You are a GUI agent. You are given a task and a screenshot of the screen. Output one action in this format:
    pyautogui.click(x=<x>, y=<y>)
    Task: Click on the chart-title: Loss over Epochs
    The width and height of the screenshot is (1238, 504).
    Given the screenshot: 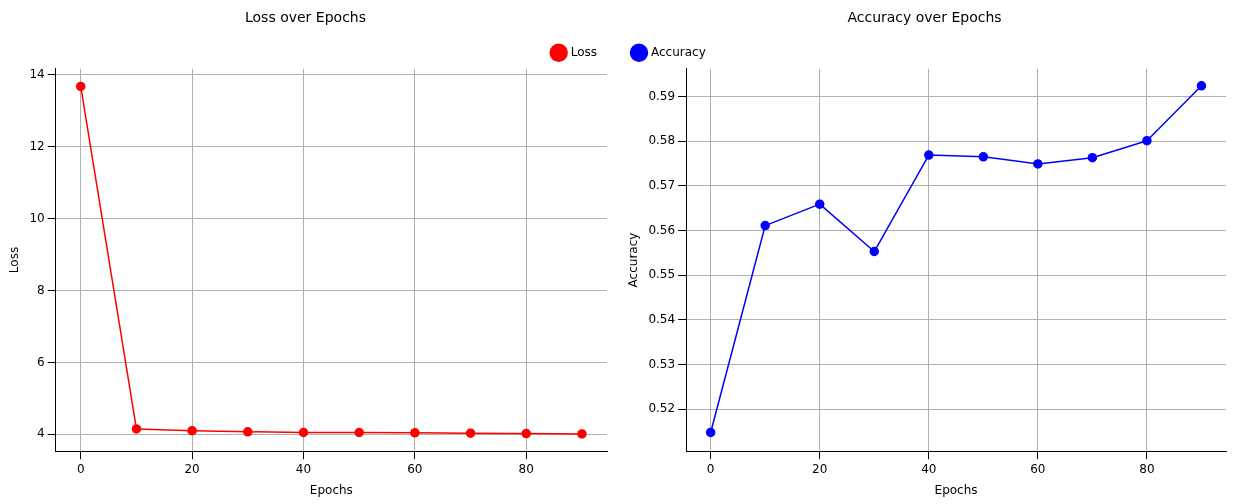 What is the action you would take?
    pyautogui.click(x=305, y=17)
    